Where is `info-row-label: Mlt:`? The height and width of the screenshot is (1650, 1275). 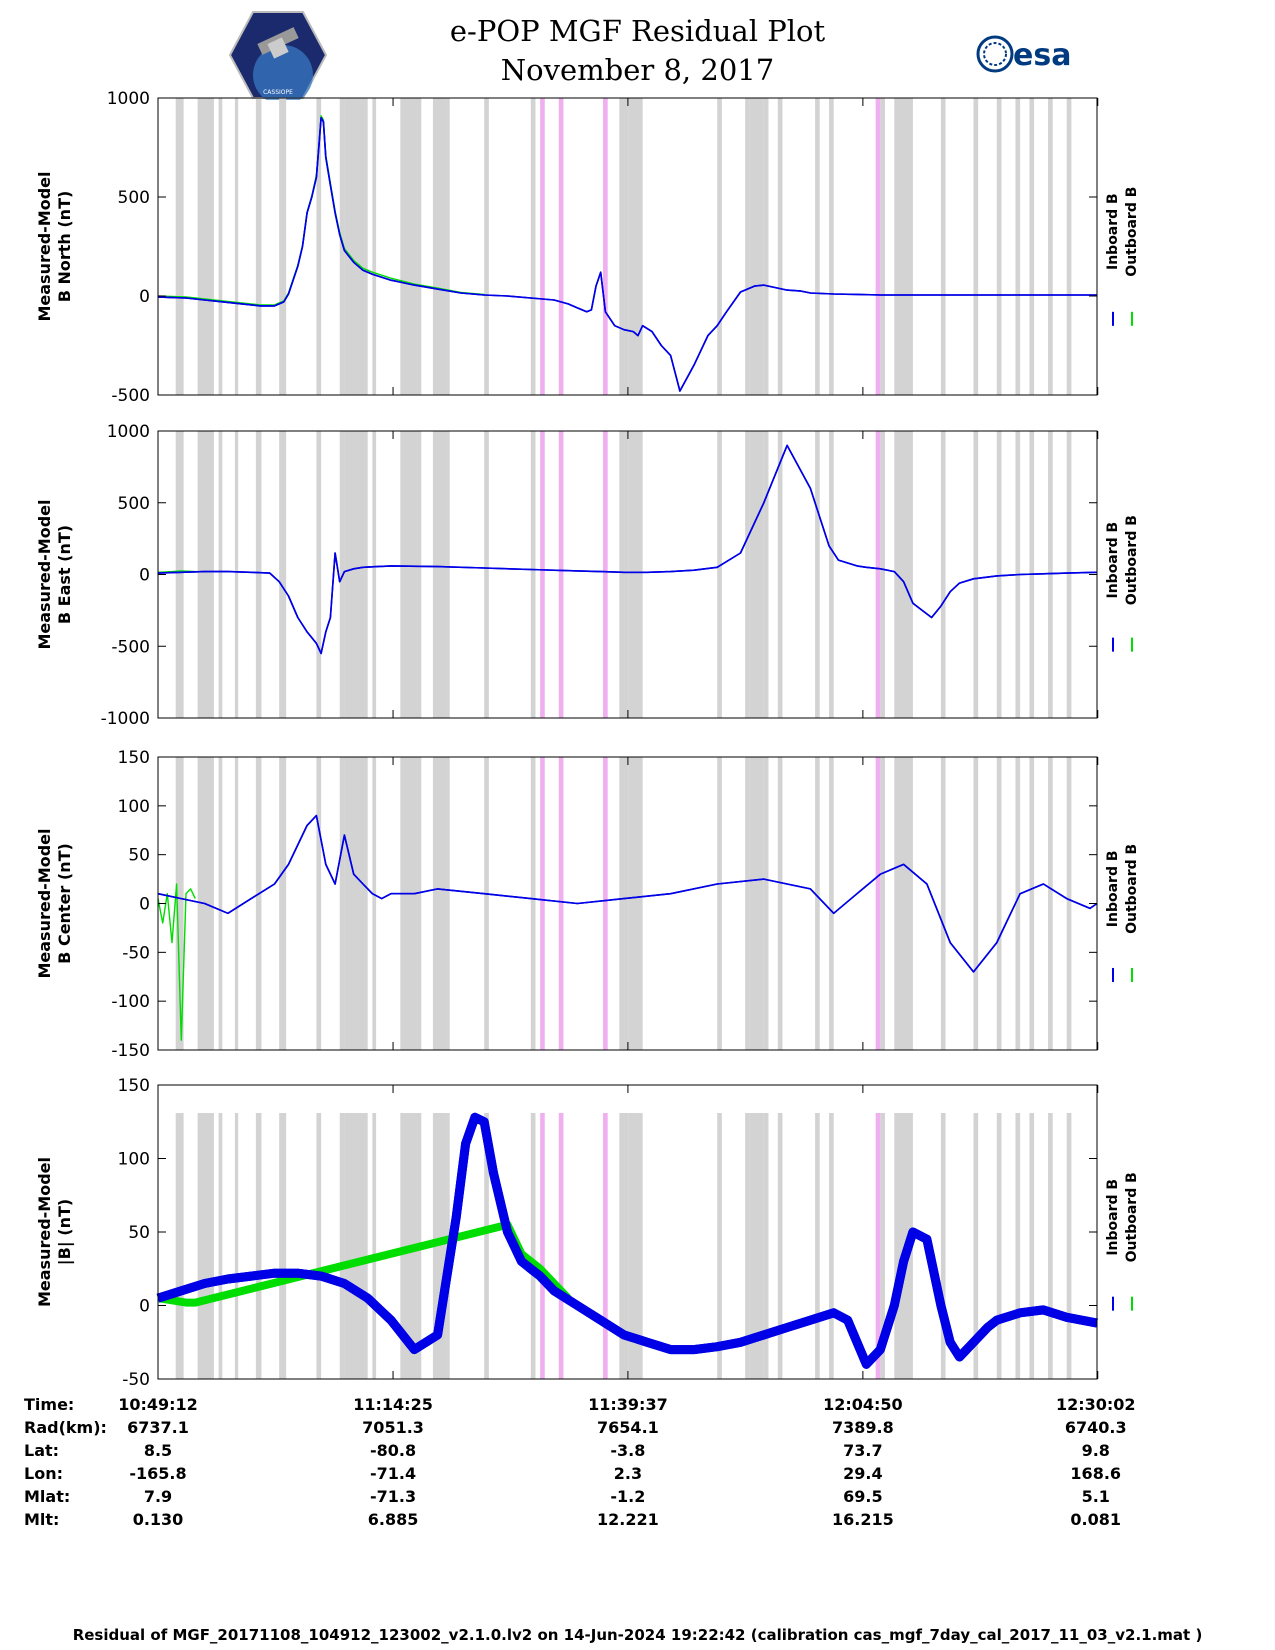 info-row-label: Mlt: is located at coordinates (42, 1519).